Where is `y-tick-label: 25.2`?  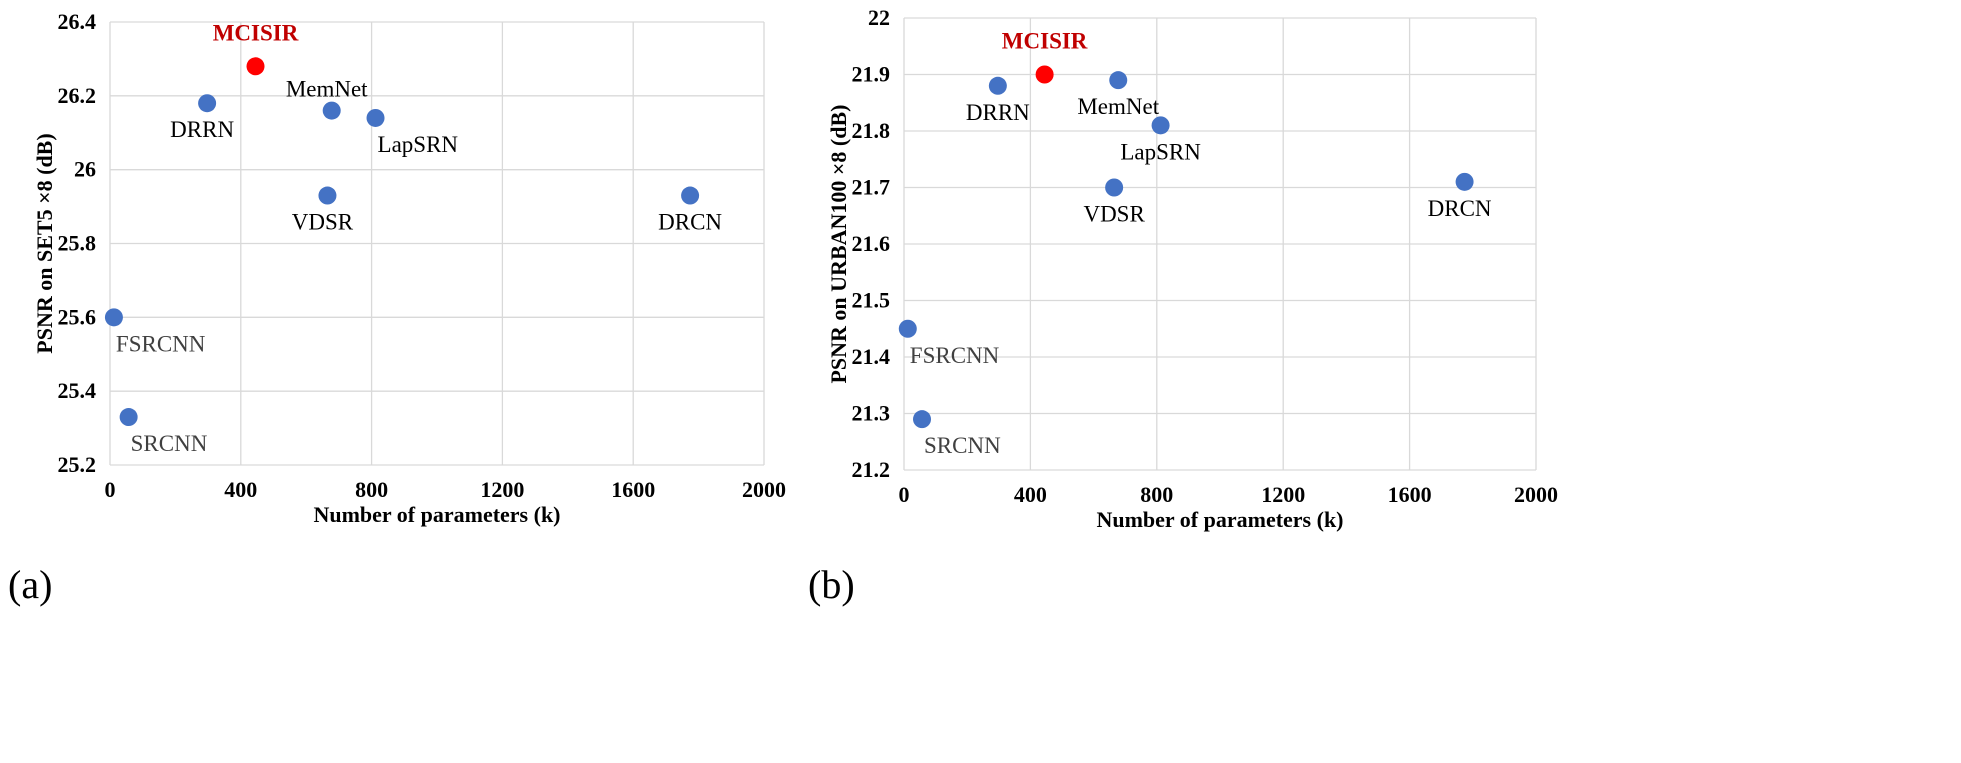
y-tick-label: 25.2 is located at coordinates (77, 464).